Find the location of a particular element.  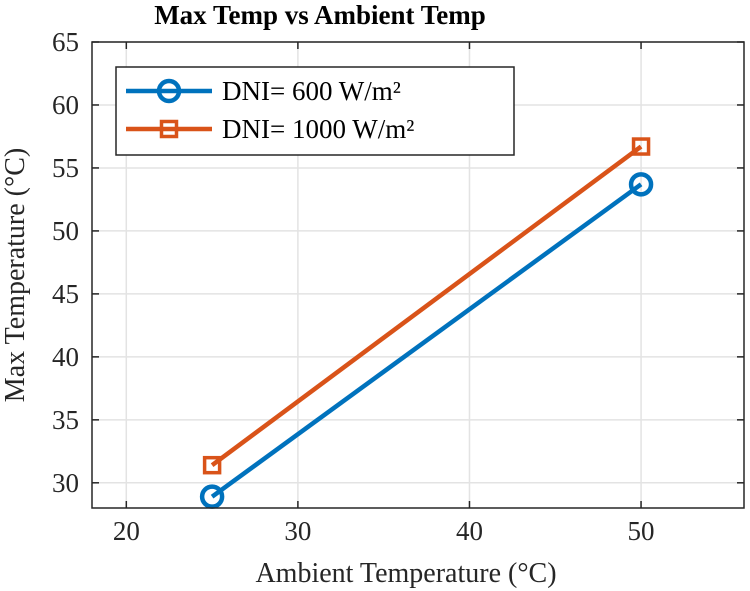

legend-box is located at coordinates (315, 111).